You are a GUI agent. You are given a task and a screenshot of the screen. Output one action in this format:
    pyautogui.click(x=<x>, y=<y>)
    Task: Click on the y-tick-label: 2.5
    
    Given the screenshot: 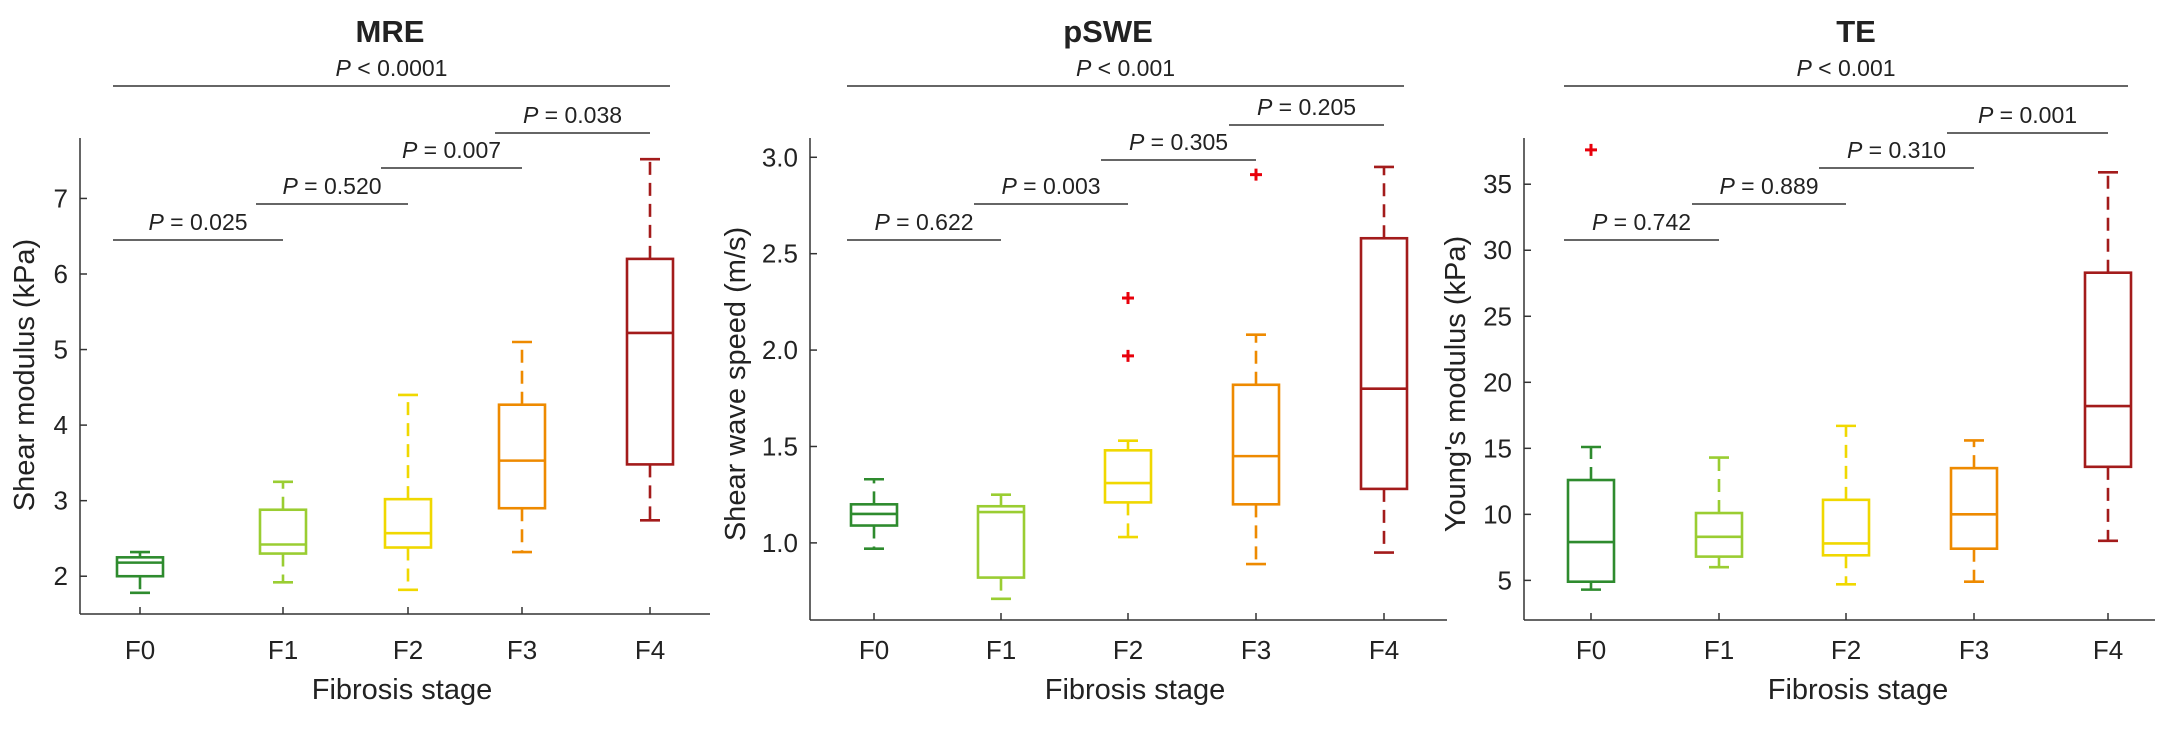 What is the action you would take?
    pyautogui.click(x=780, y=254)
    